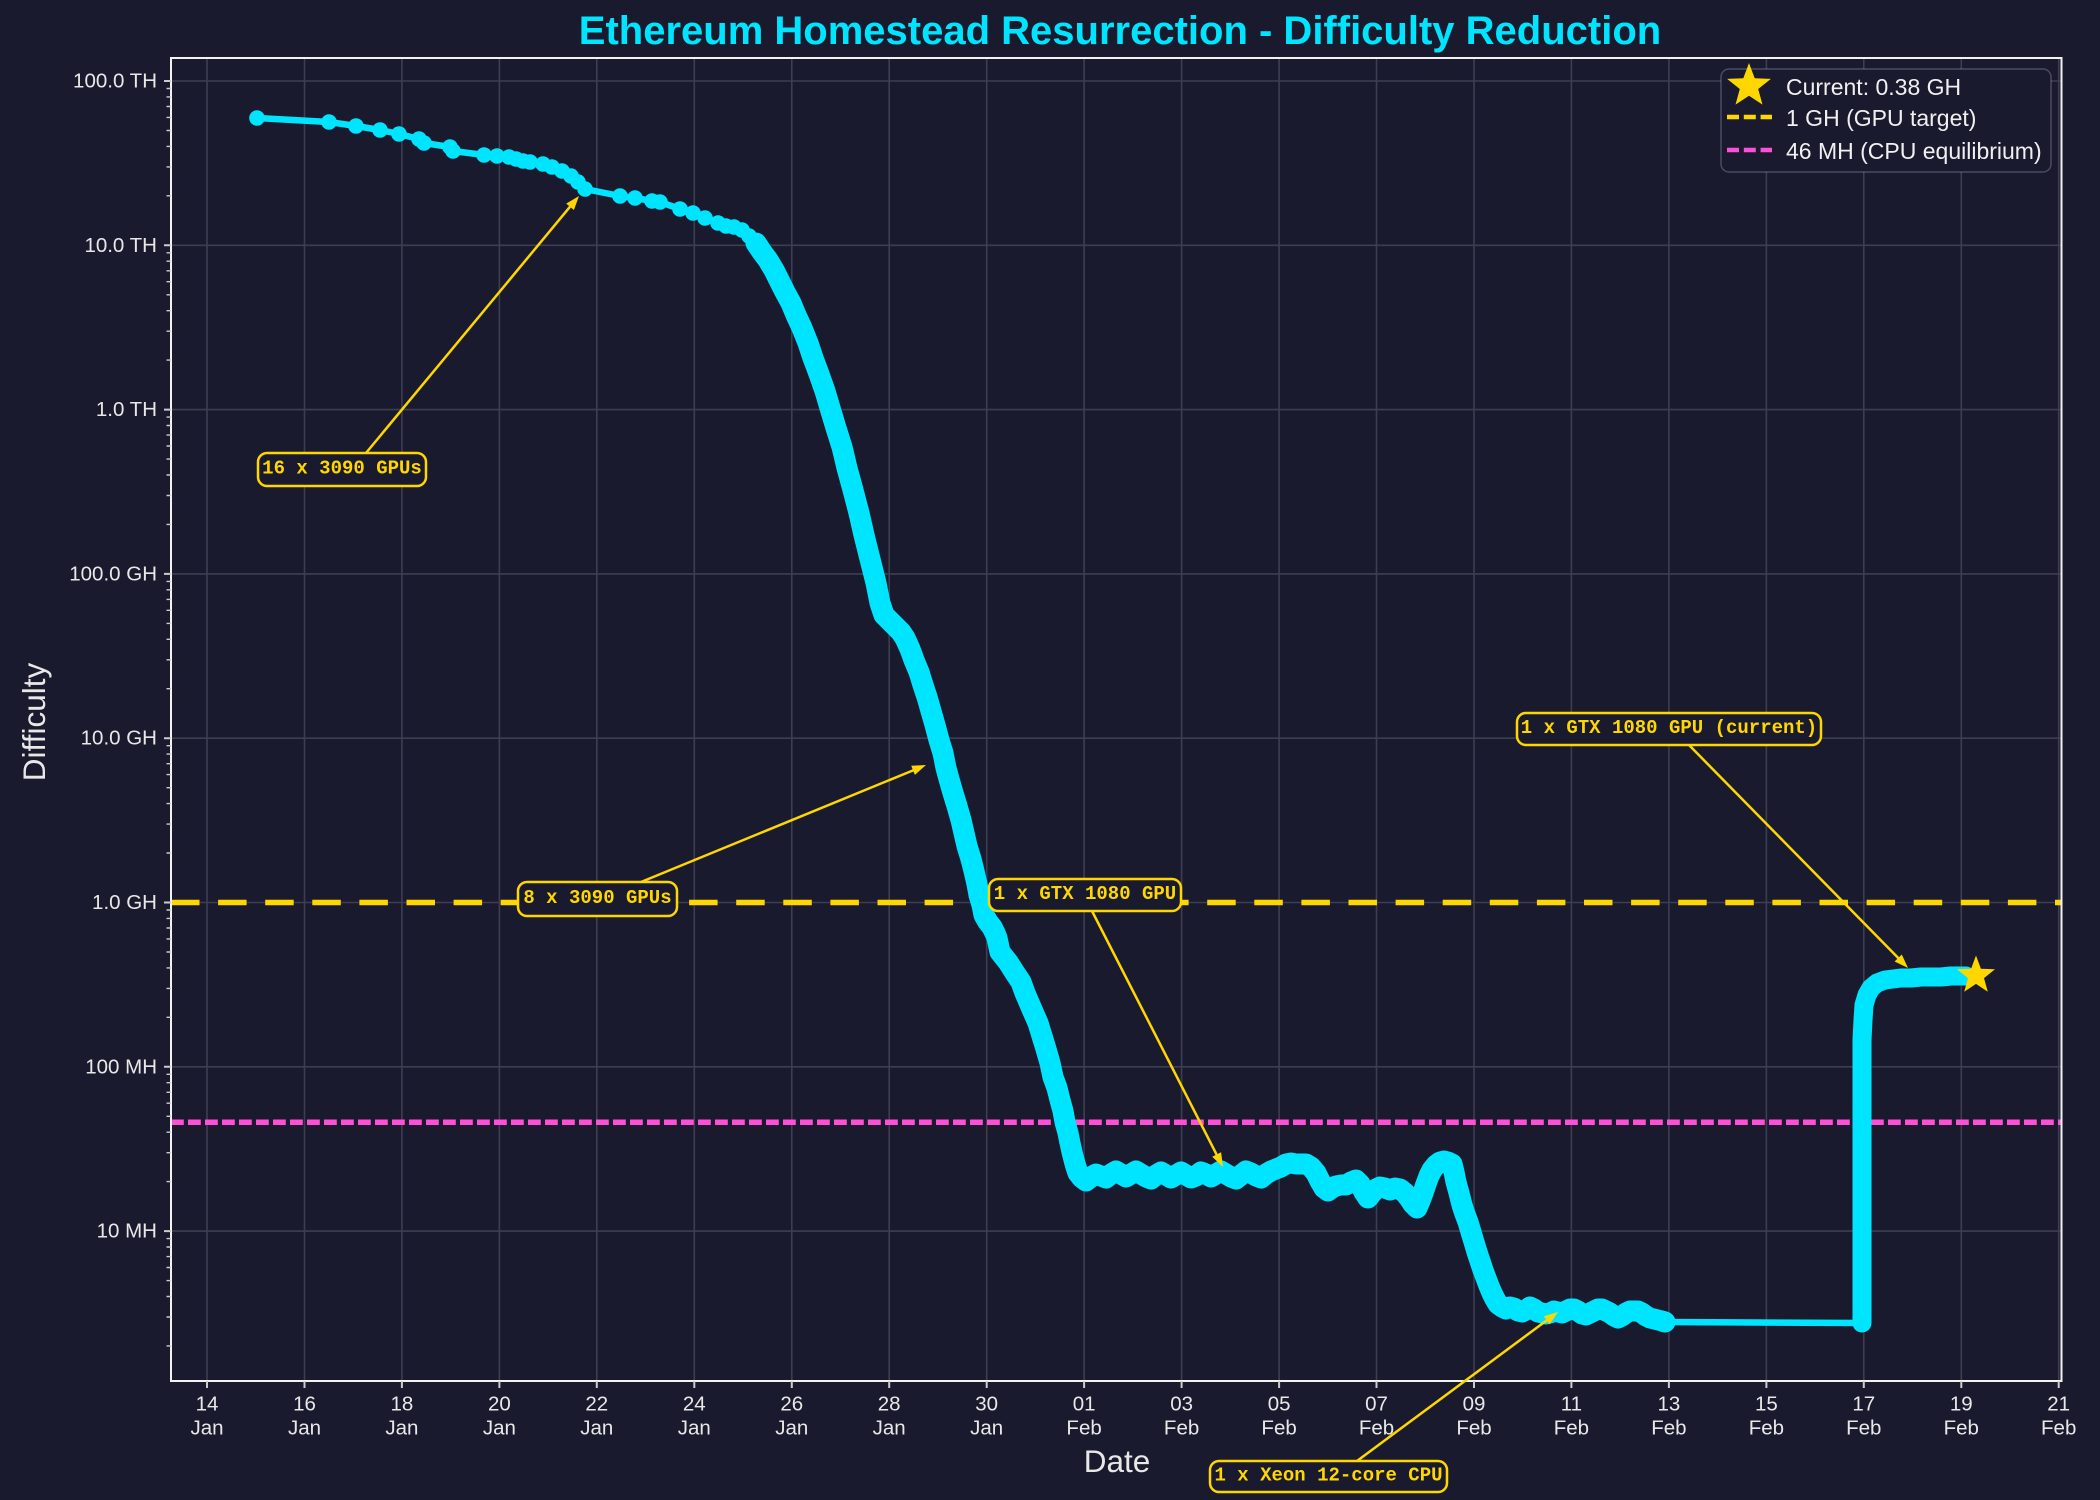 The height and width of the screenshot is (1500, 2100). I want to click on svg-text: 100.0 TH, so click(115, 81).